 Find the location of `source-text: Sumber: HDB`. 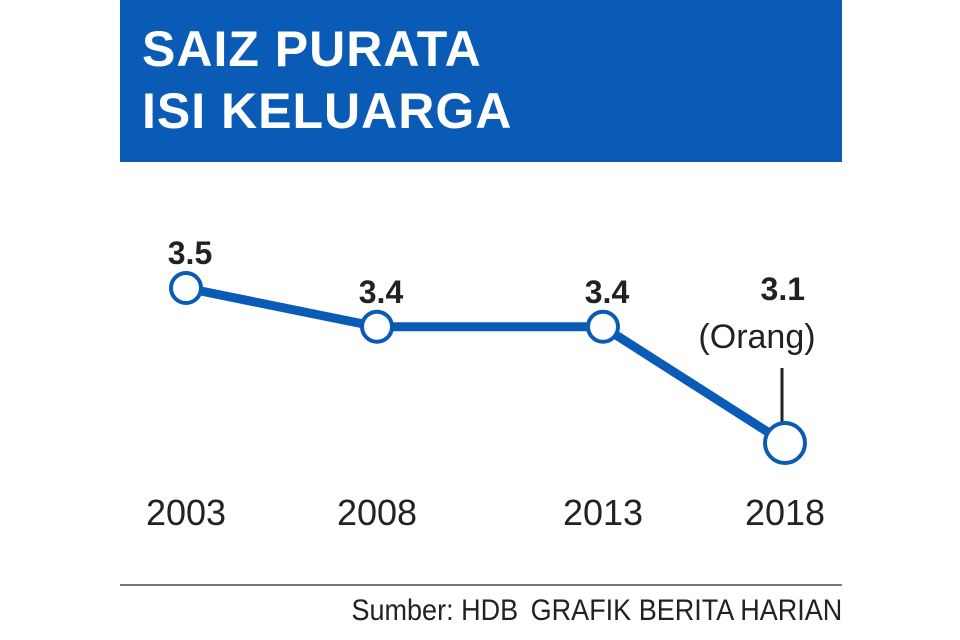

source-text: Sumber: HDB is located at coordinates (434, 610).